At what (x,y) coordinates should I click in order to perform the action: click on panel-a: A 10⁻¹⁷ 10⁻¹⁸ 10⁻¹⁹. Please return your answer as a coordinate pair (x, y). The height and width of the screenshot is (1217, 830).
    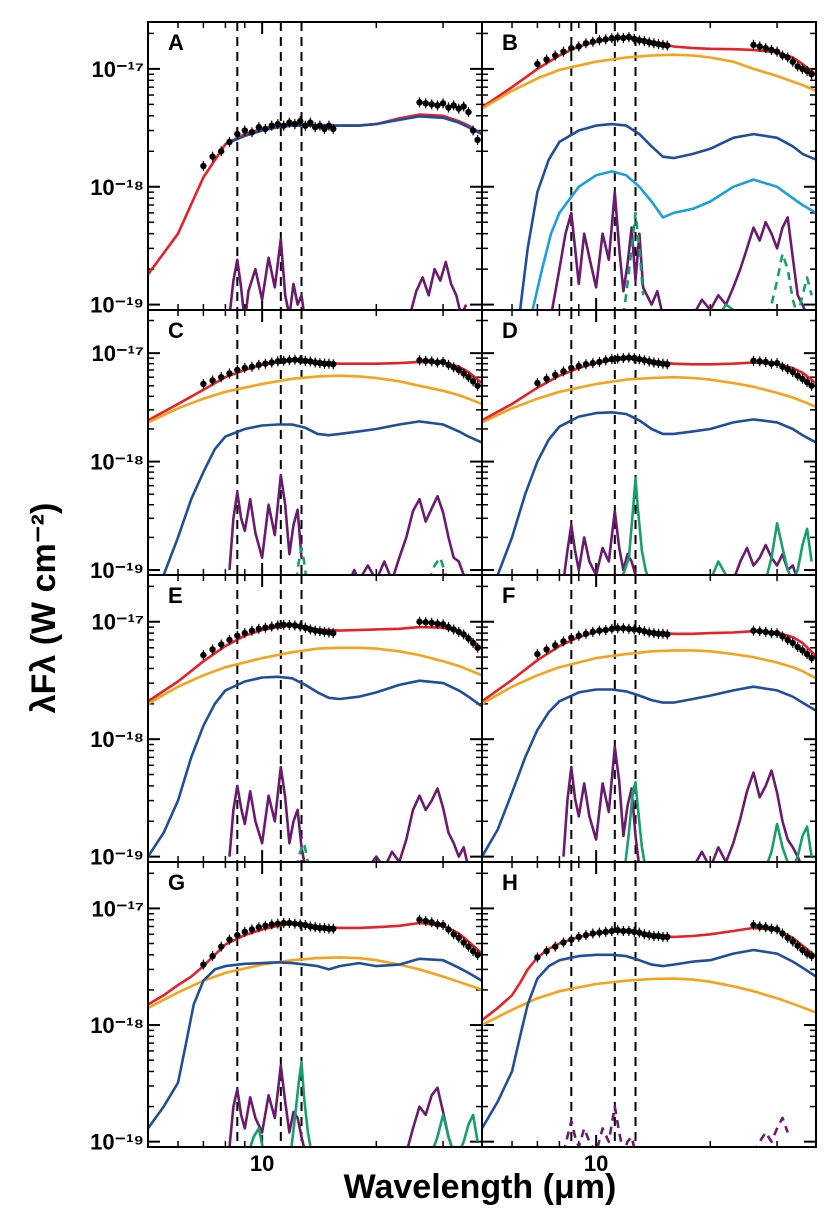
    Looking at the image, I should click on (286, 169).